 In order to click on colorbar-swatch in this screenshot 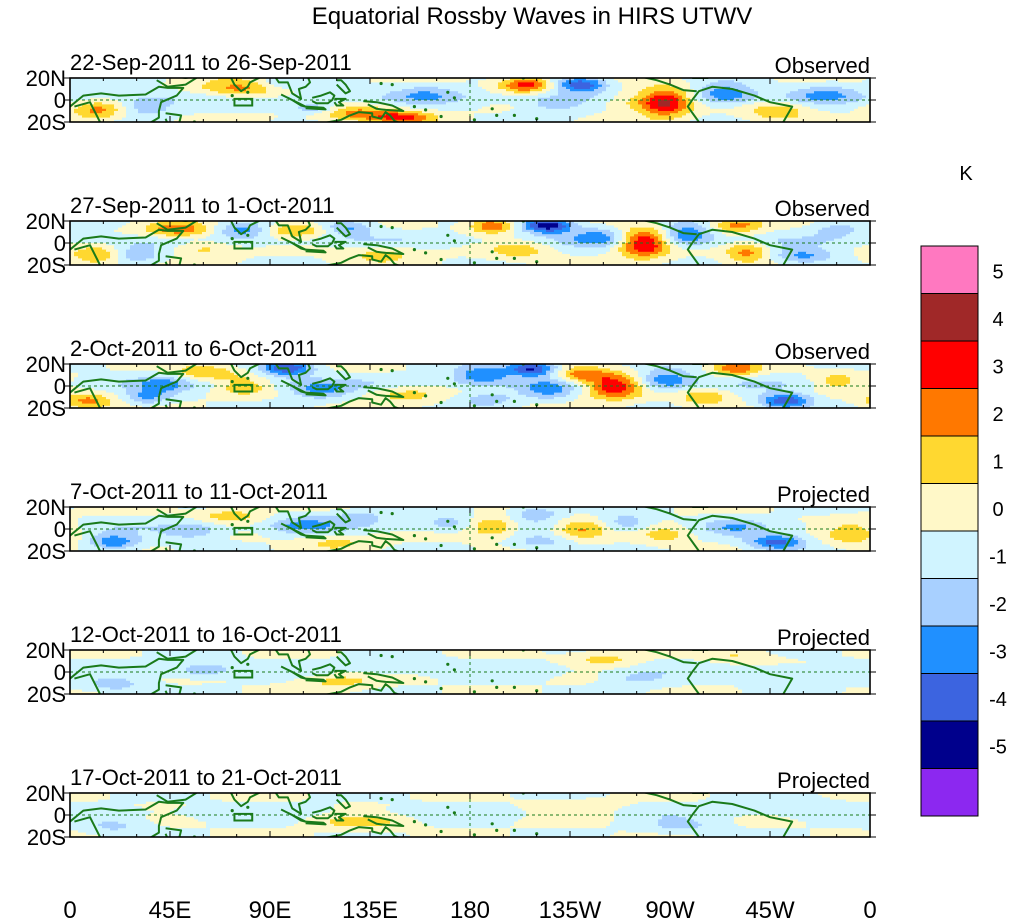, I will do `click(949, 317)`.